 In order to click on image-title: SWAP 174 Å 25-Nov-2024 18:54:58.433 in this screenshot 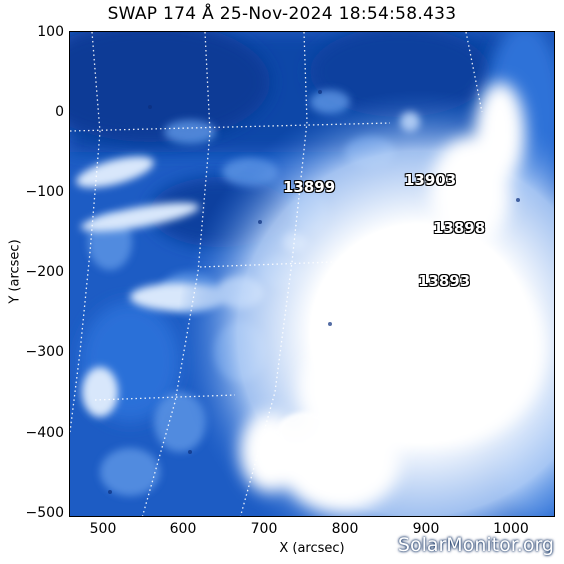, I will do `click(282, 14)`.